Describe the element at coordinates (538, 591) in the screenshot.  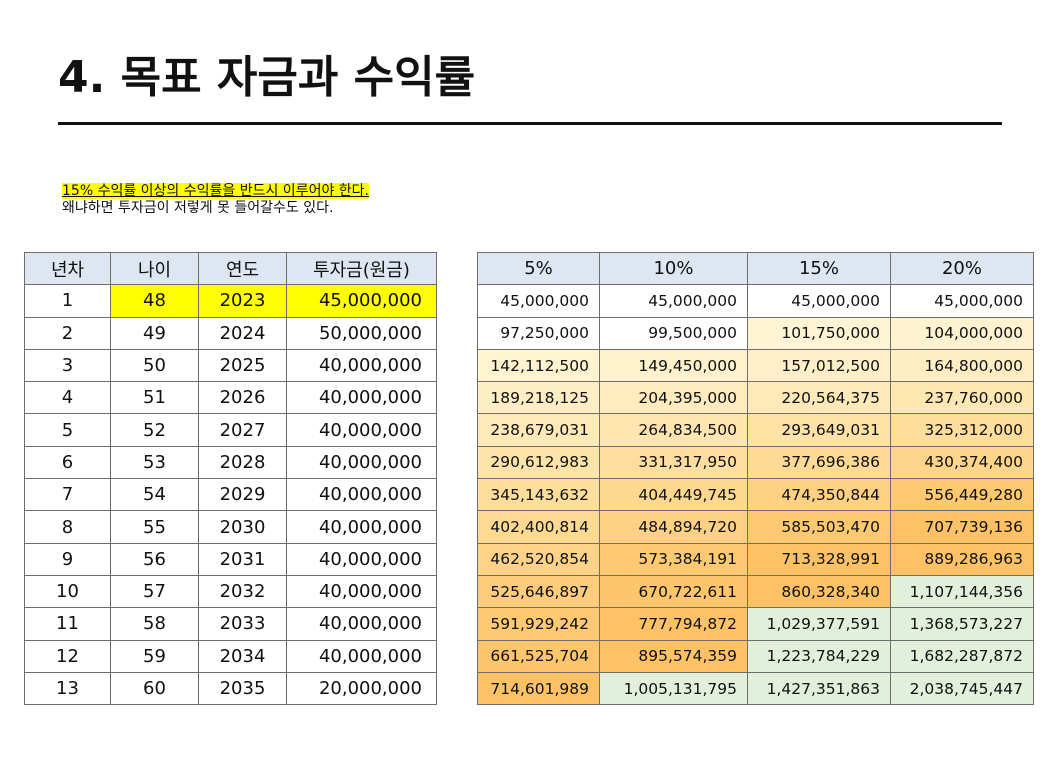
I see `cell-rate-5: 525,646,897` at that location.